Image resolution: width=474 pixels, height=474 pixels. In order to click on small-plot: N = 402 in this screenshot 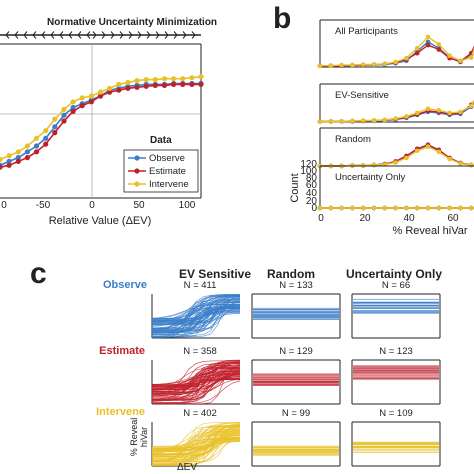, I will do `click(196, 437)`.